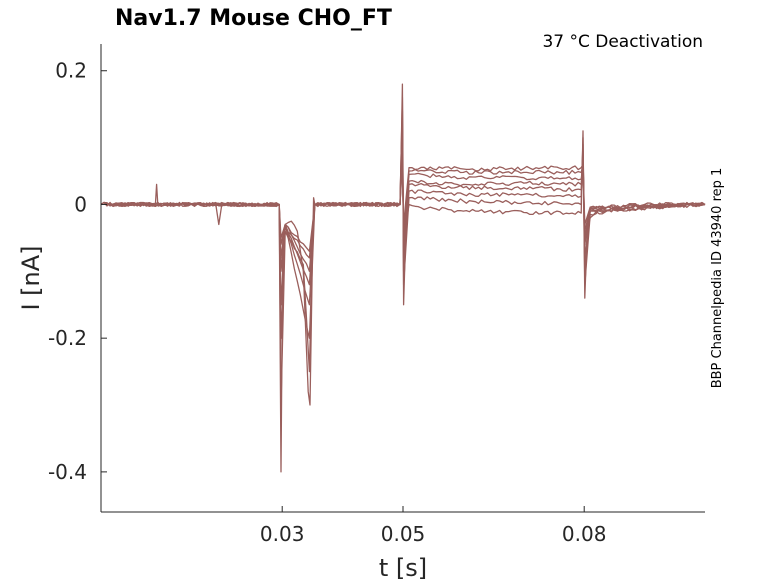 The image size is (778, 583). I want to click on y-tick-label: 0.2, so click(71, 71).